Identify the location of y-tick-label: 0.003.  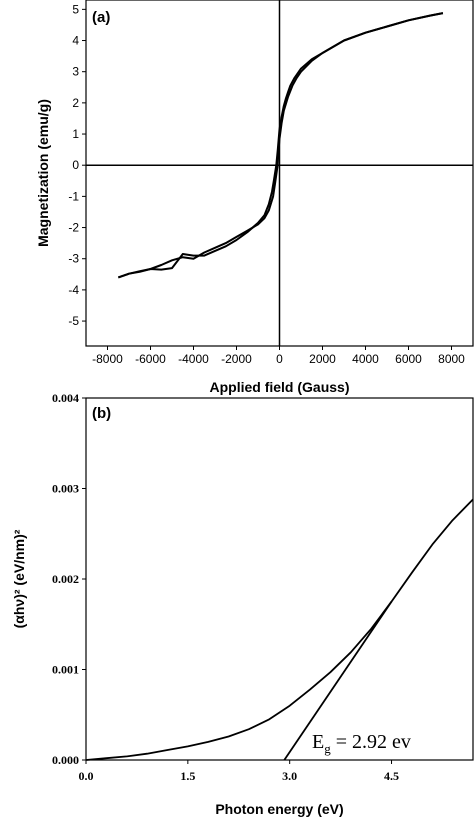
(65, 489).